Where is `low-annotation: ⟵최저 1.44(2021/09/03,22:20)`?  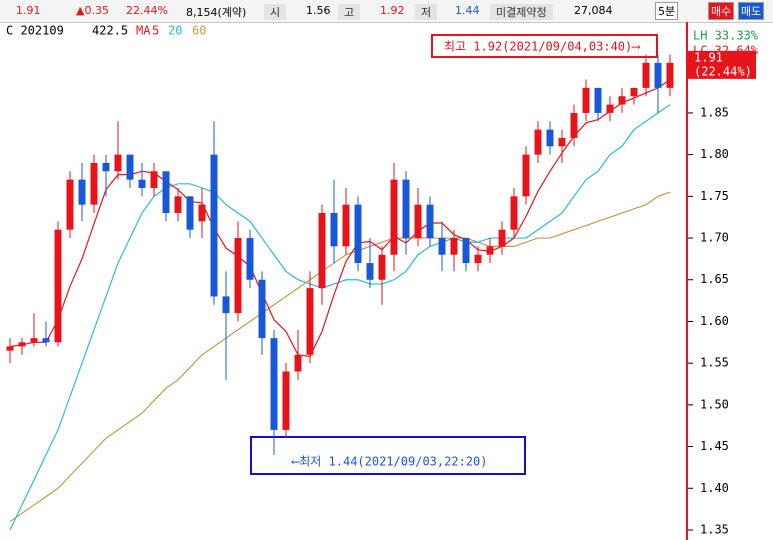
low-annotation: ⟵최저 1.44(2021/09/03,22:20) is located at coordinates (389, 462).